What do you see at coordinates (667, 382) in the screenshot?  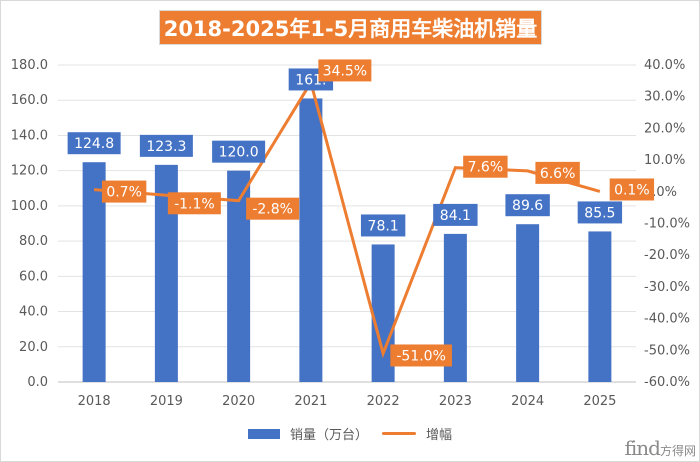 I see `right-tick-label: -60.0%` at bounding box center [667, 382].